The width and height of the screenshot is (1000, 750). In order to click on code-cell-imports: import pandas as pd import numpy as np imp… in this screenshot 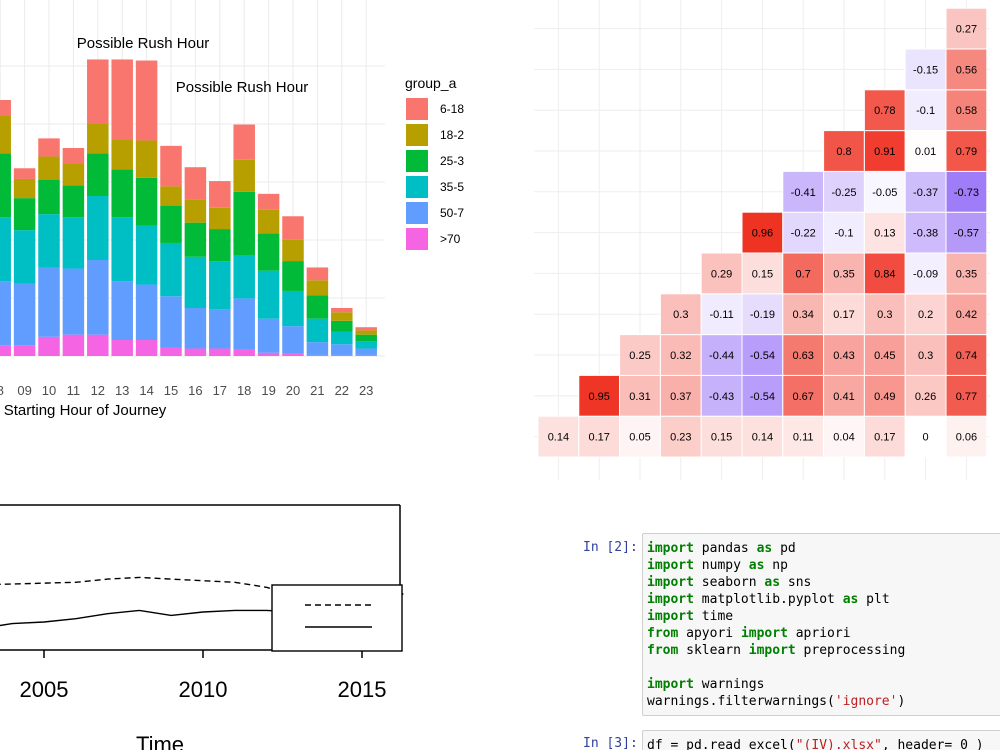, I will do `click(821, 624)`.